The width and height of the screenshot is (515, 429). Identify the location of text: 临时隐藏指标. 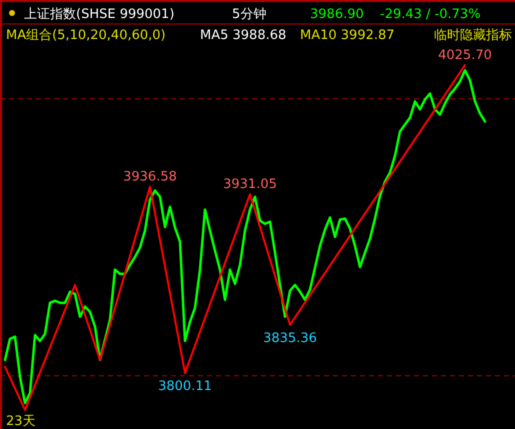
(473, 35).